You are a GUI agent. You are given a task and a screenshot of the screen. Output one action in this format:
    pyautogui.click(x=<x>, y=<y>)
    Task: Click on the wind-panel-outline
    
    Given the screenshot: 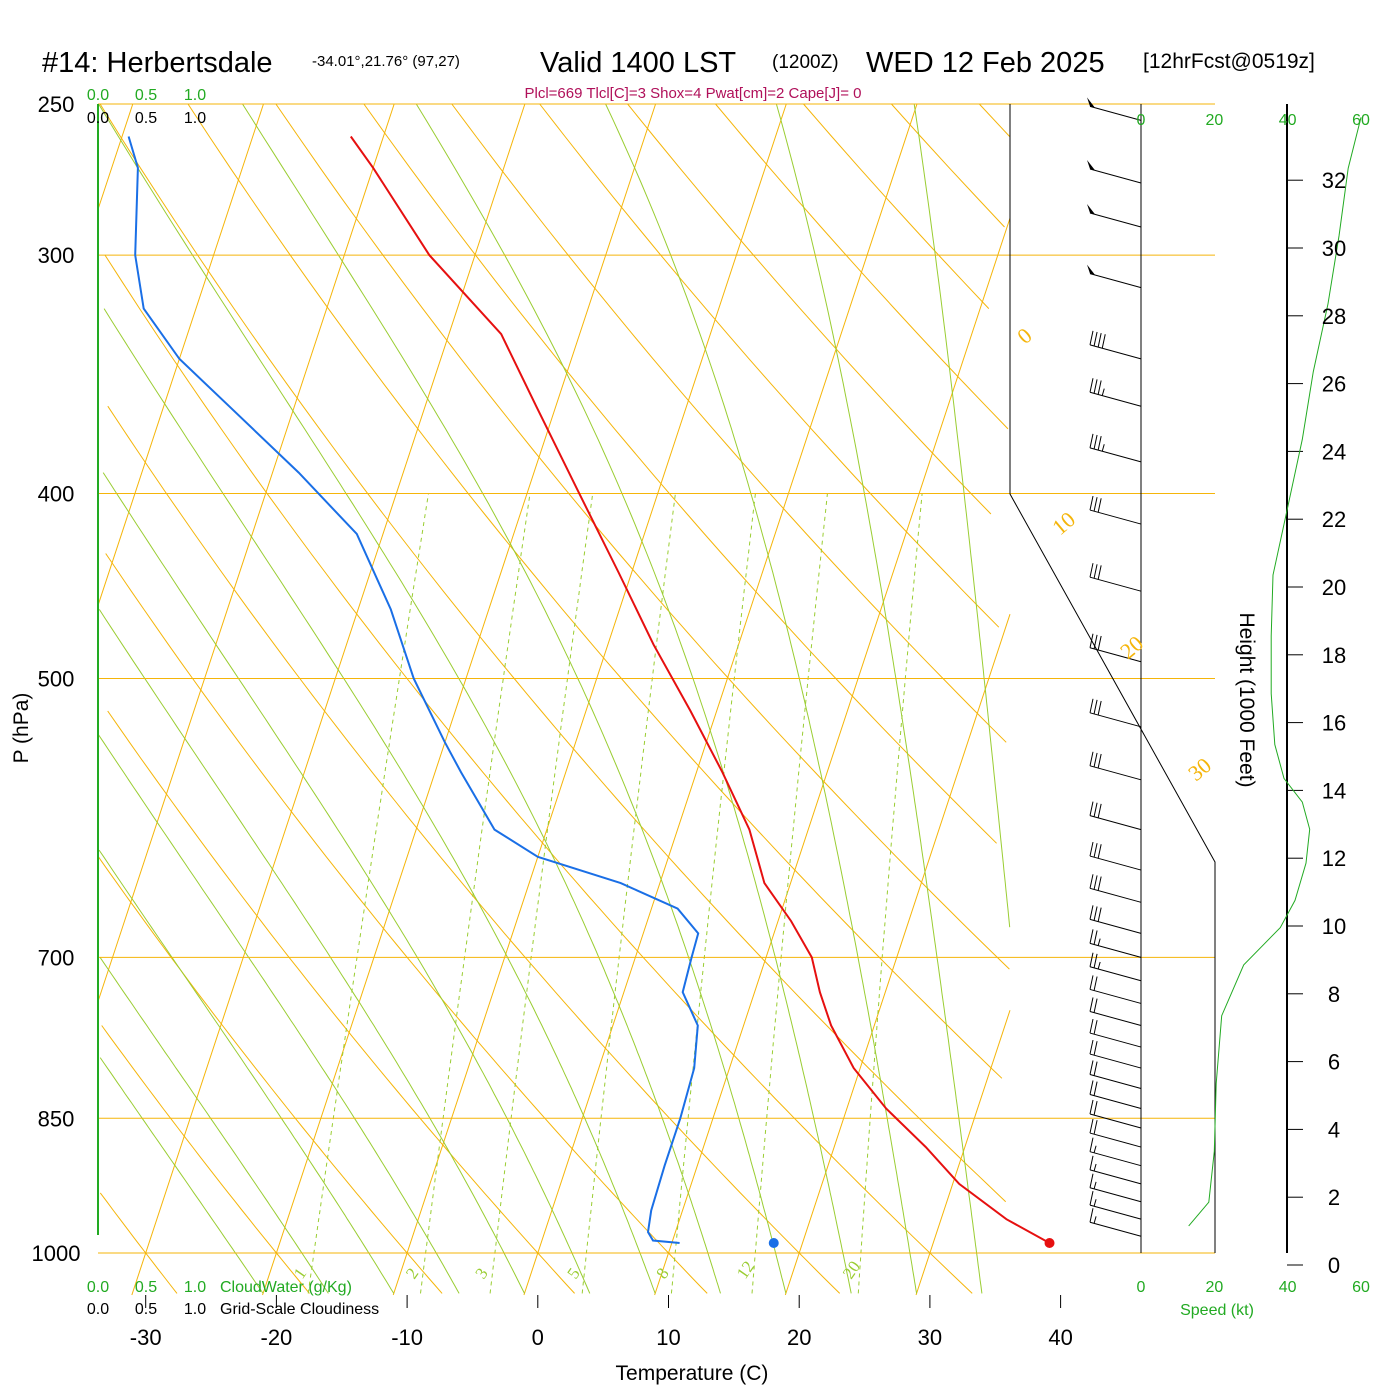 What is the action you would take?
    pyautogui.click(x=1112, y=678)
    